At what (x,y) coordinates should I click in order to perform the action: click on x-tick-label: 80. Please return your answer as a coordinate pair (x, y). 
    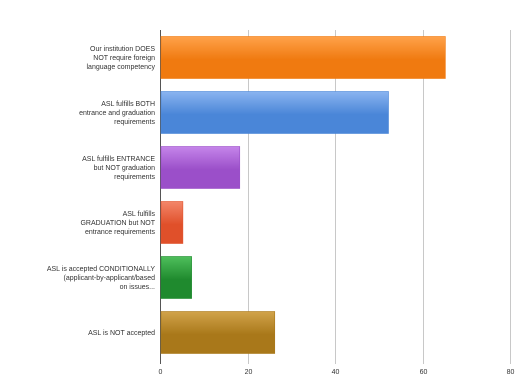
    Looking at the image, I should click on (511, 372).